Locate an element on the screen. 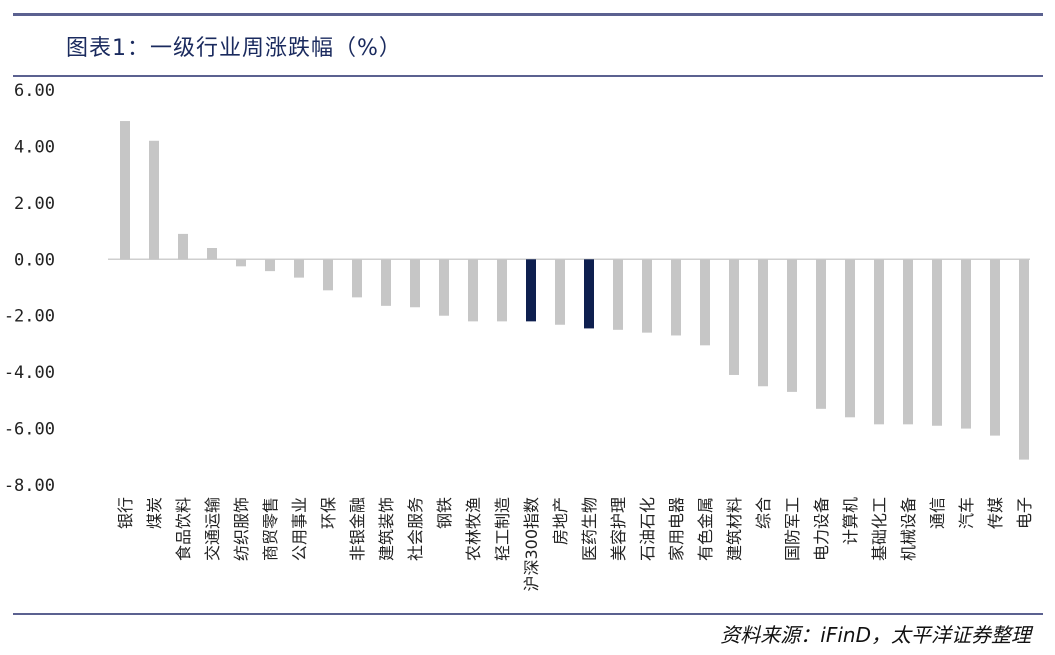 The image size is (1055, 655). y-tick-label: -8.00 is located at coordinates (29, 486).